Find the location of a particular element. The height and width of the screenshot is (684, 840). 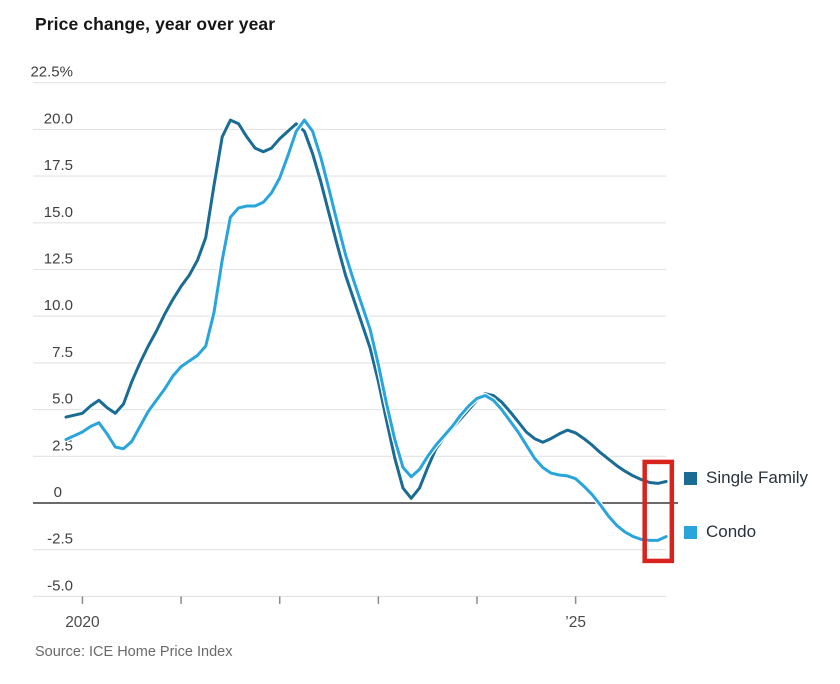

y-tick-label: 20.0 is located at coordinates (58, 118).